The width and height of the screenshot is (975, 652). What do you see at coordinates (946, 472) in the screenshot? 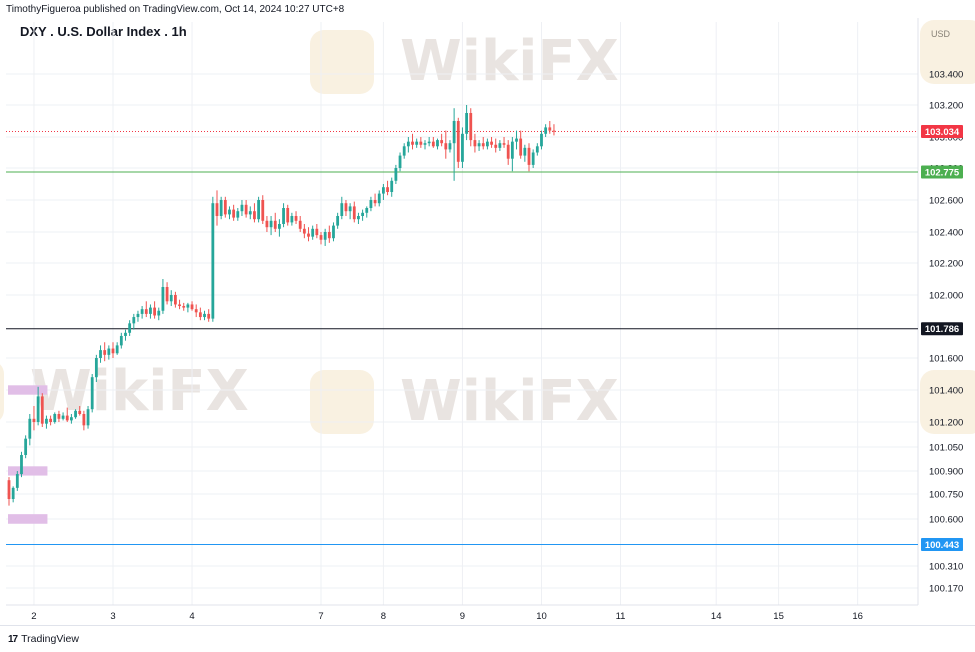
I see `y-tick-label: 100.900` at bounding box center [946, 472].